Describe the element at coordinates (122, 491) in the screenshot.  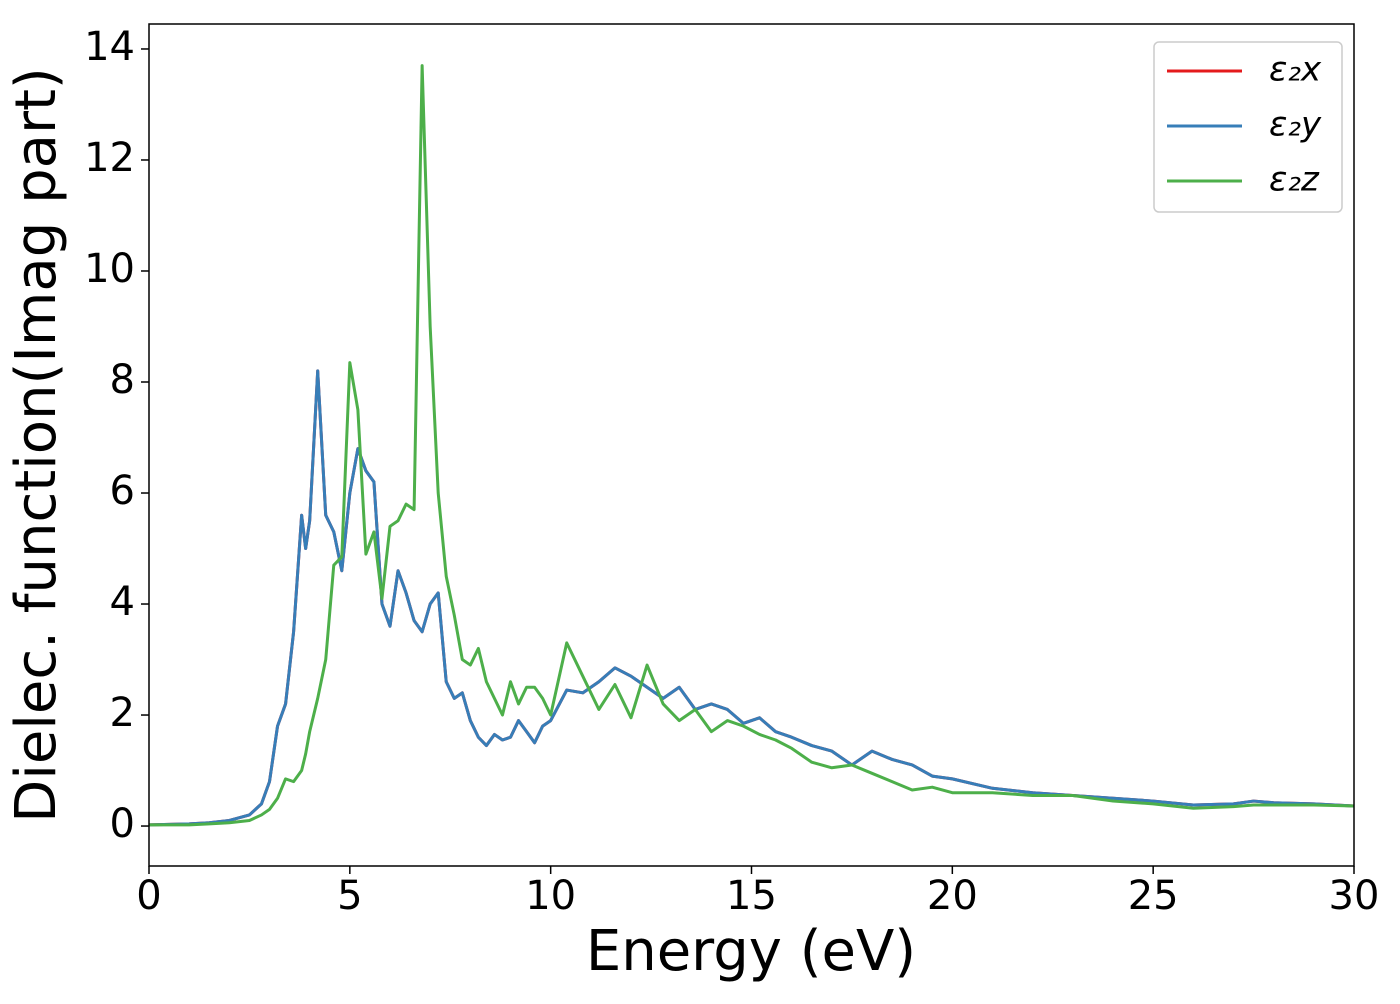
I see `y-tick-label: 6` at that location.